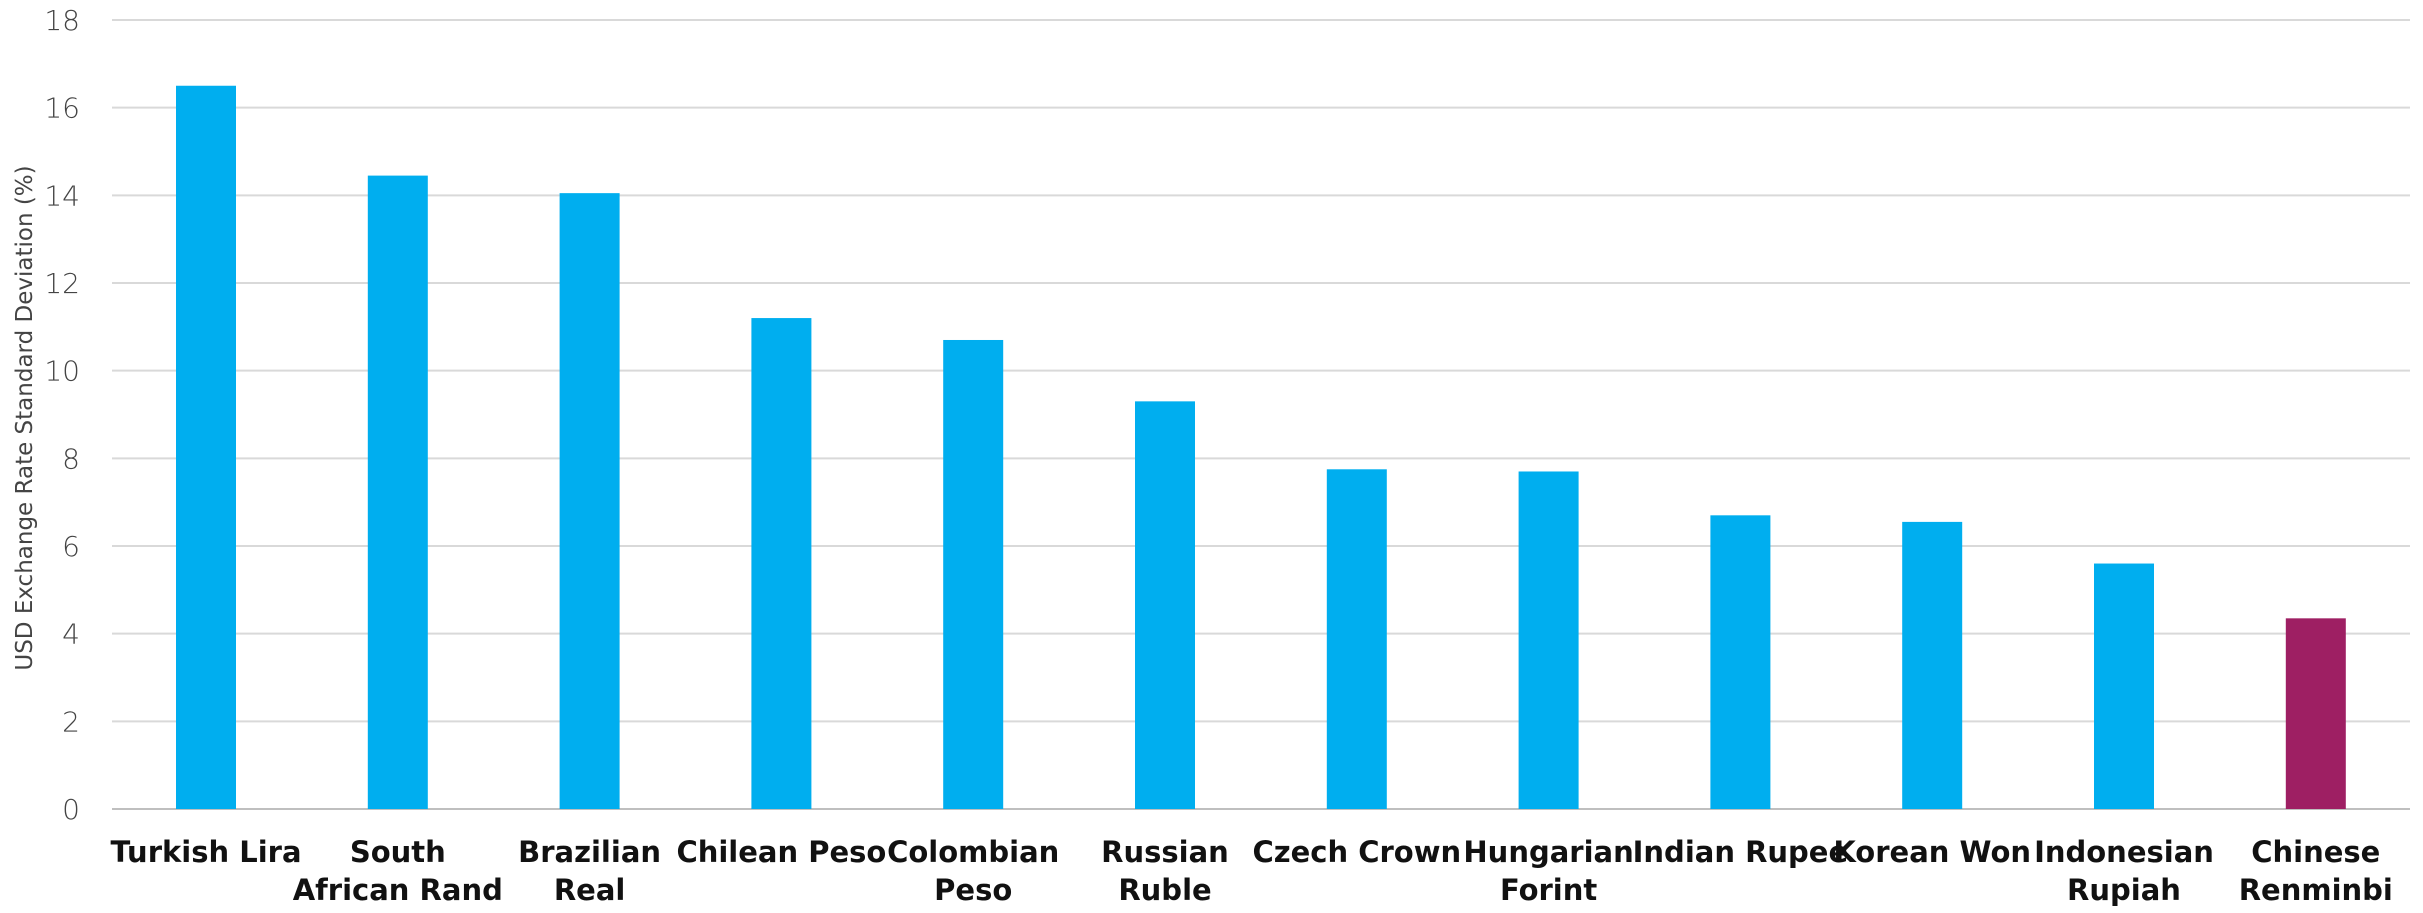 The height and width of the screenshot is (913, 2423). I want to click on x-category-label-line: Russian, so click(1165, 852).